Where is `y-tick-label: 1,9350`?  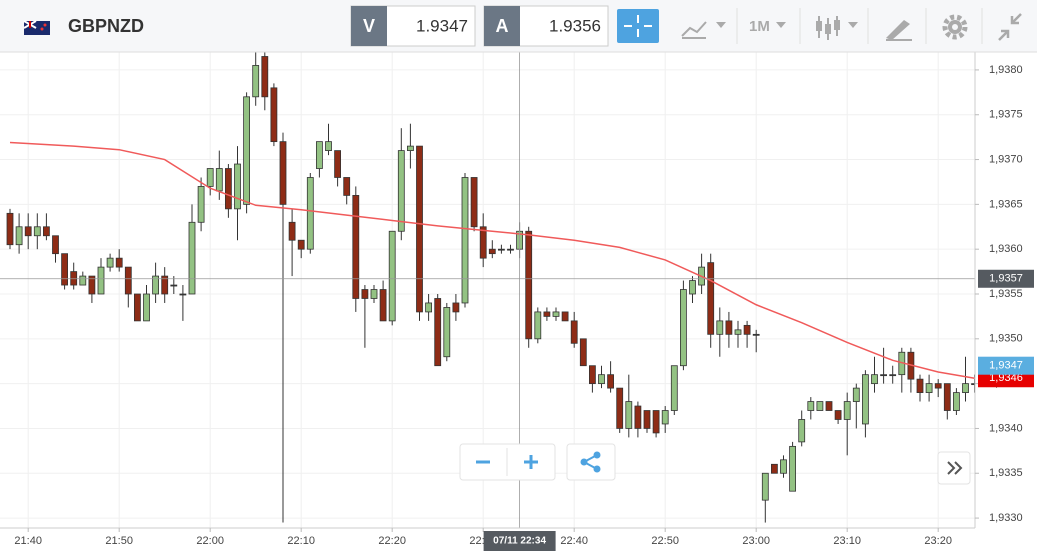
y-tick-label: 1,9350 is located at coordinates (1006, 339).